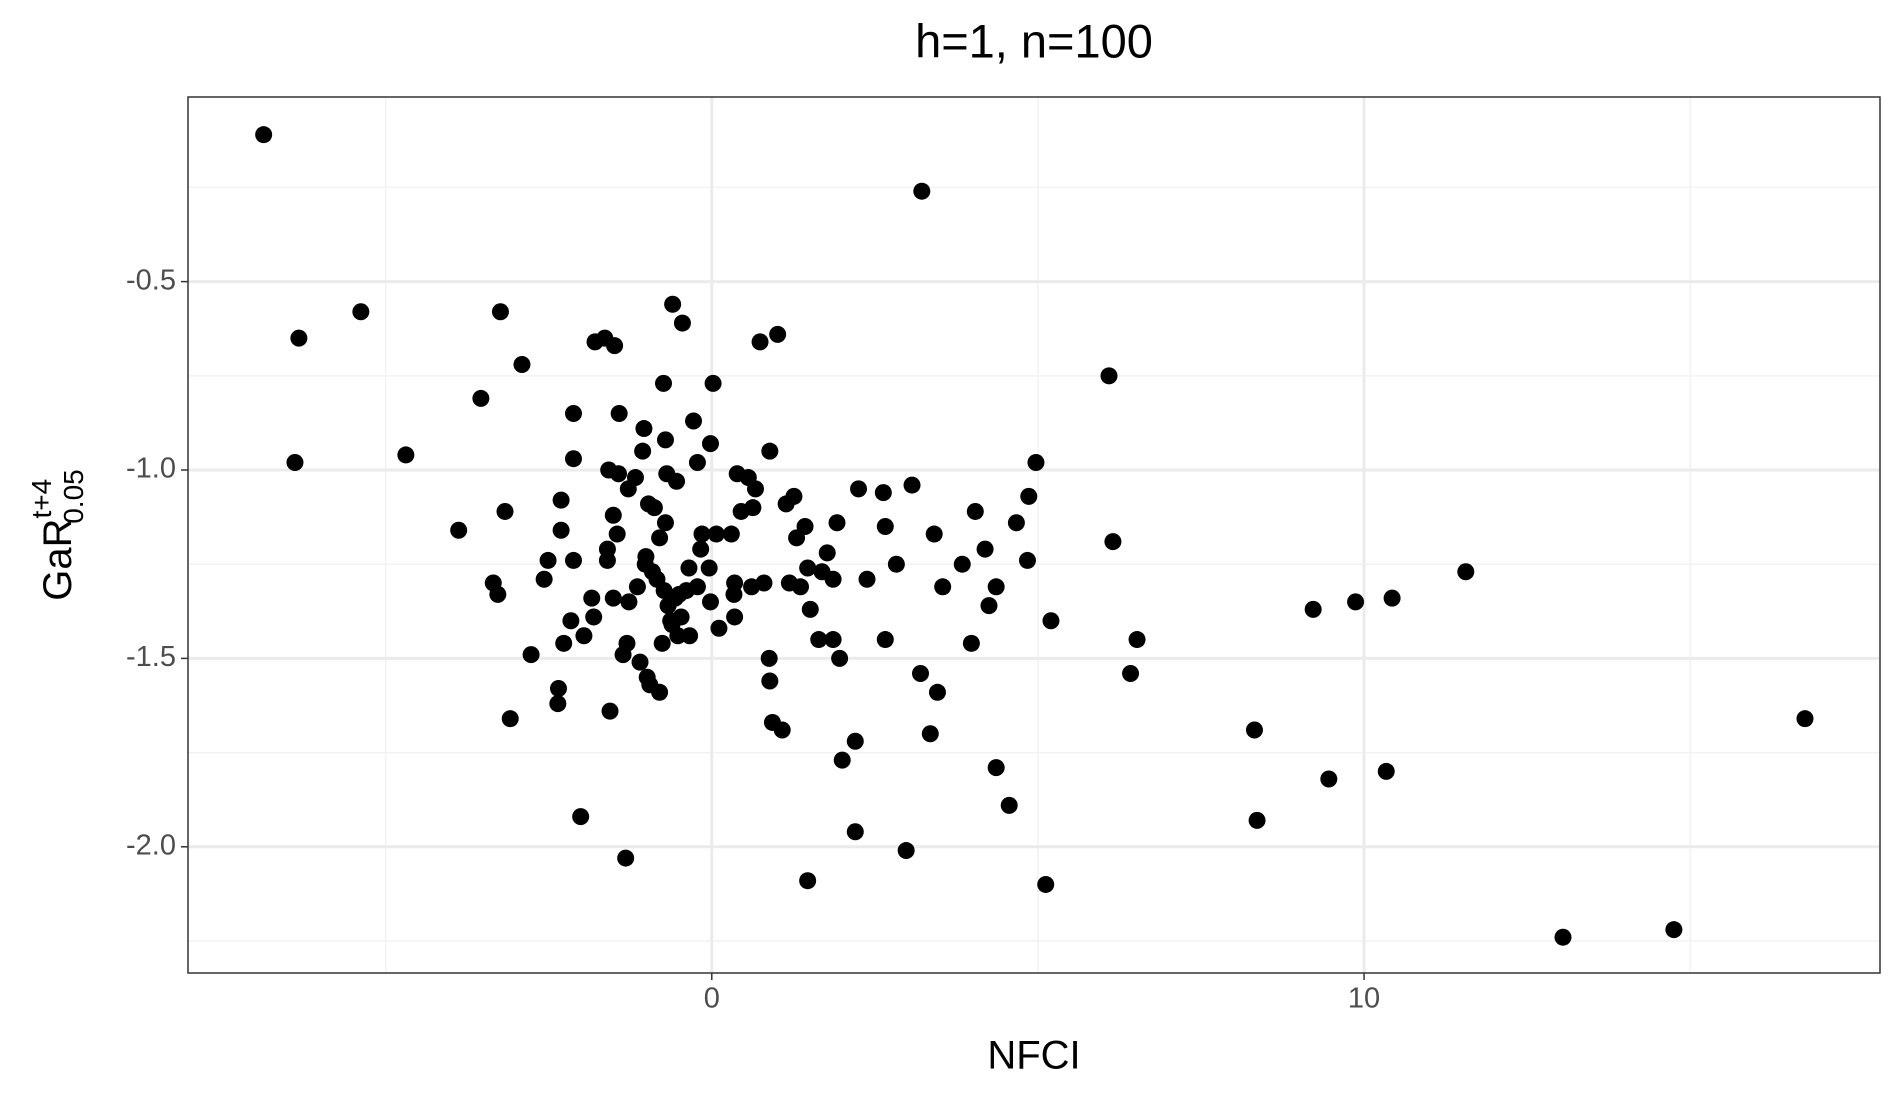  What do you see at coordinates (58, 559) in the screenshot?
I see `y-axis-title-main: GaR` at bounding box center [58, 559].